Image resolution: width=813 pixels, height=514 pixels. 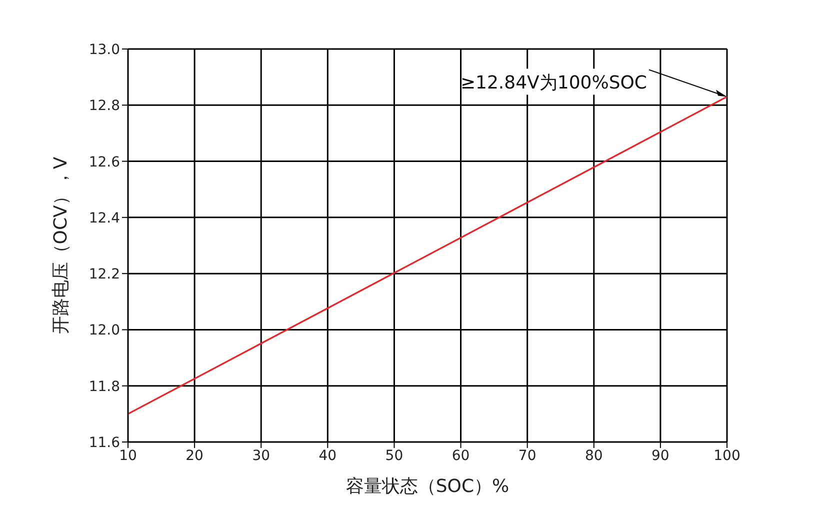 I want to click on y-tick-label: 12.8, so click(x=104, y=106).